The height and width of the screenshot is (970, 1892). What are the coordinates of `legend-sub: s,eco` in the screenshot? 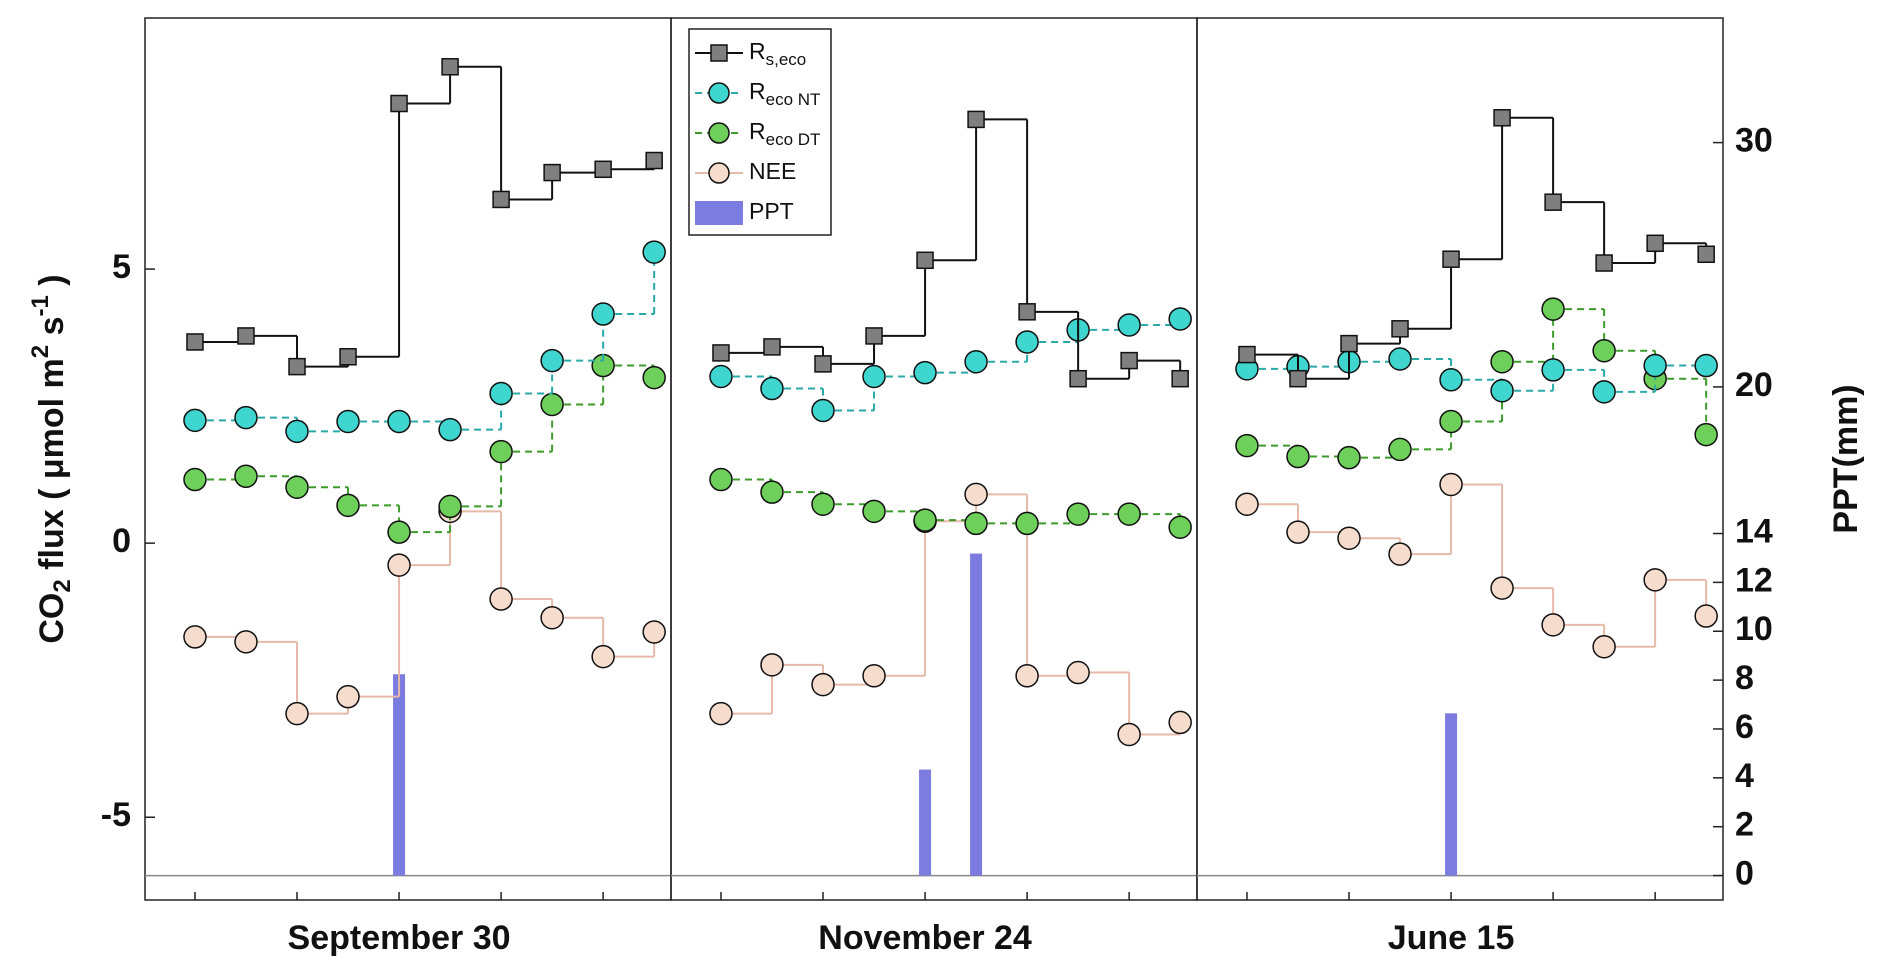 It's located at (786, 59).